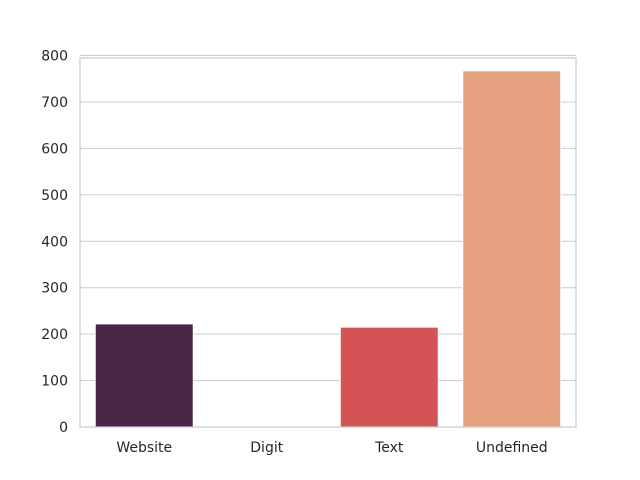  Describe the element at coordinates (54, 289) in the screenshot. I see `y-tick-label: 300` at that location.